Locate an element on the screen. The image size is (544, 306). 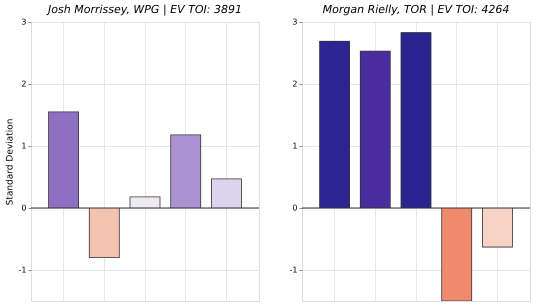
chart-title: Morgan Rielly, TOR | EV TOI: 4264 is located at coordinates (416, 9).